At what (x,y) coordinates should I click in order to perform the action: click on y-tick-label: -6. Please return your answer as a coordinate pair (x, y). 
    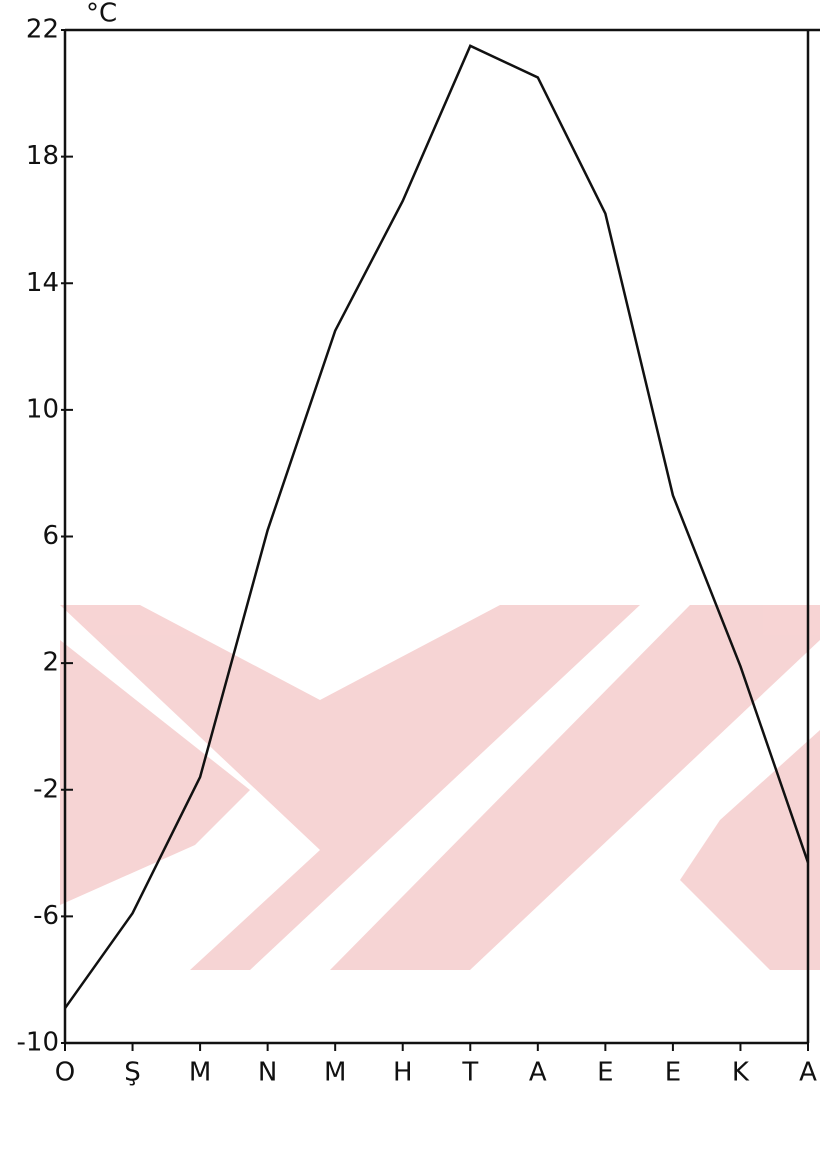
    Looking at the image, I should click on (46, 916).